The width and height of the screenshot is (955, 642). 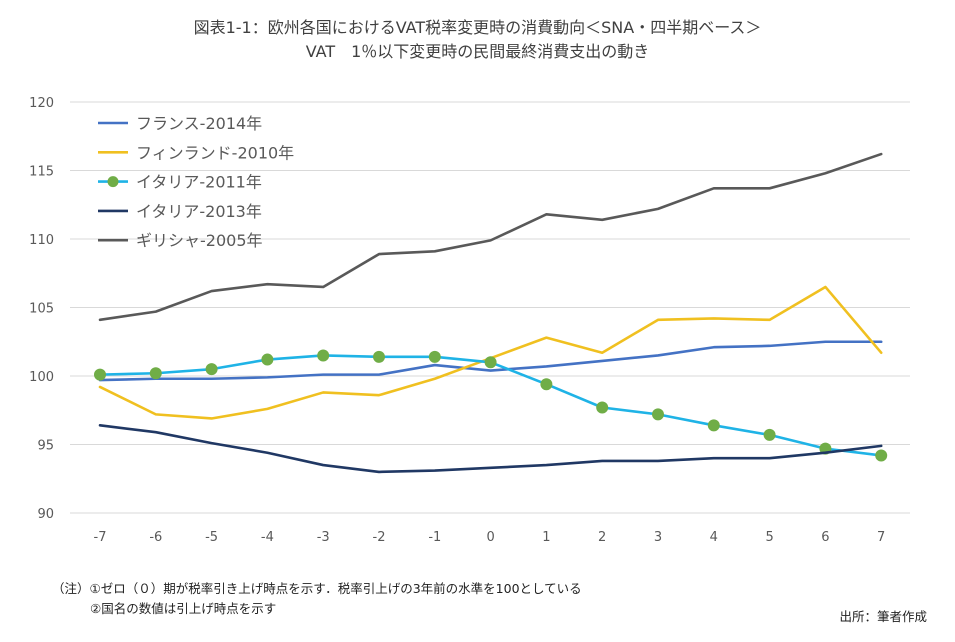 What do you see at coordinates (41, 377) in the screenshot?
I see `y-tick-label: 100` at bounding box center [41, 377].